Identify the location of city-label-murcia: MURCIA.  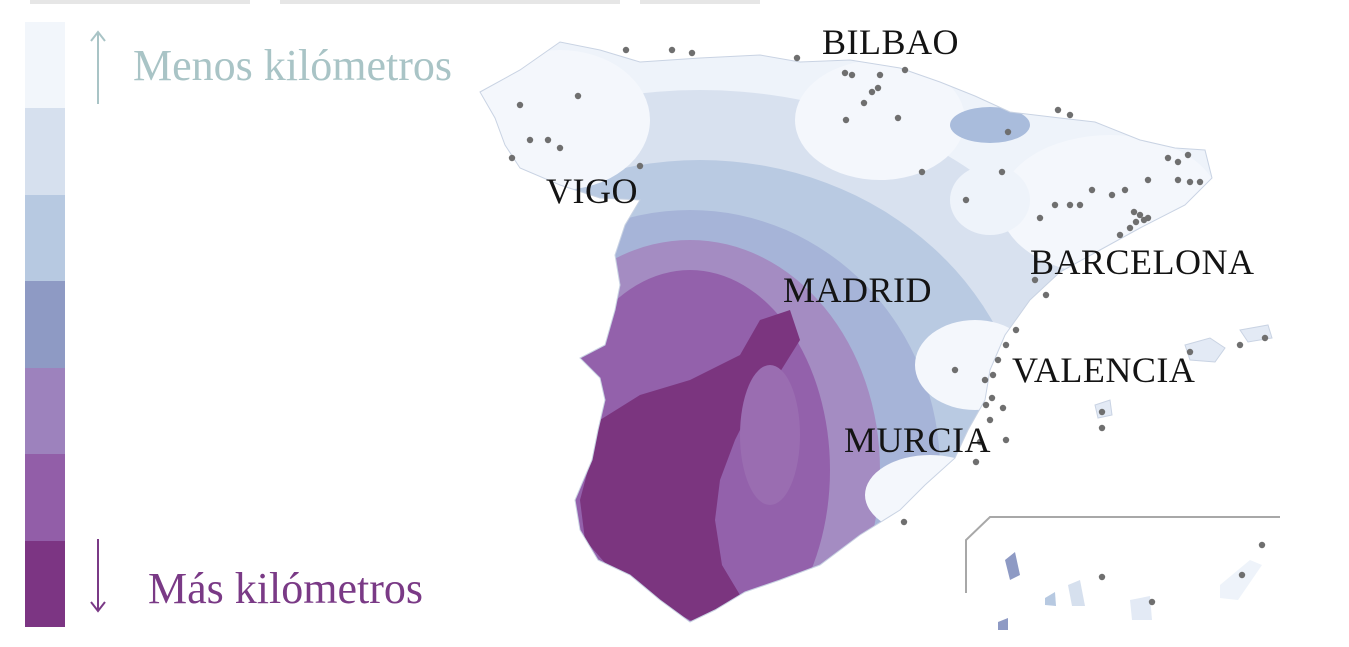
(917, 440).